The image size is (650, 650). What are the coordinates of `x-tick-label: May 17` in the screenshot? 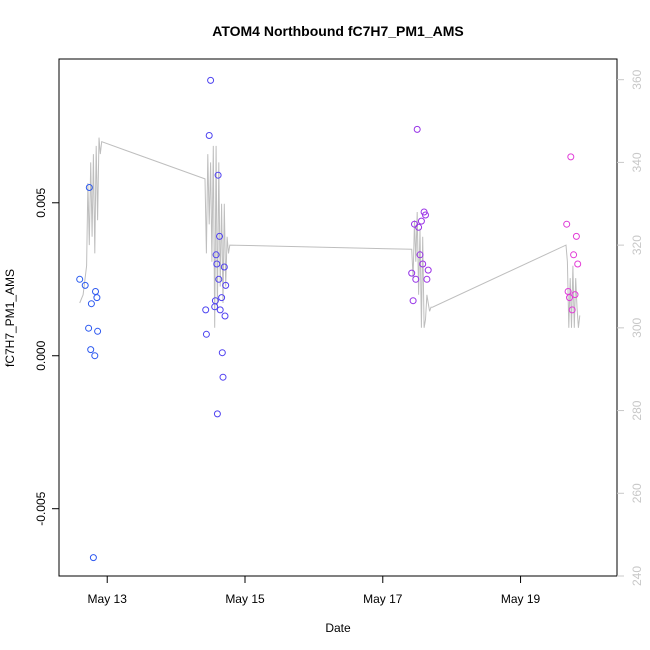 It's located at (383, 599).